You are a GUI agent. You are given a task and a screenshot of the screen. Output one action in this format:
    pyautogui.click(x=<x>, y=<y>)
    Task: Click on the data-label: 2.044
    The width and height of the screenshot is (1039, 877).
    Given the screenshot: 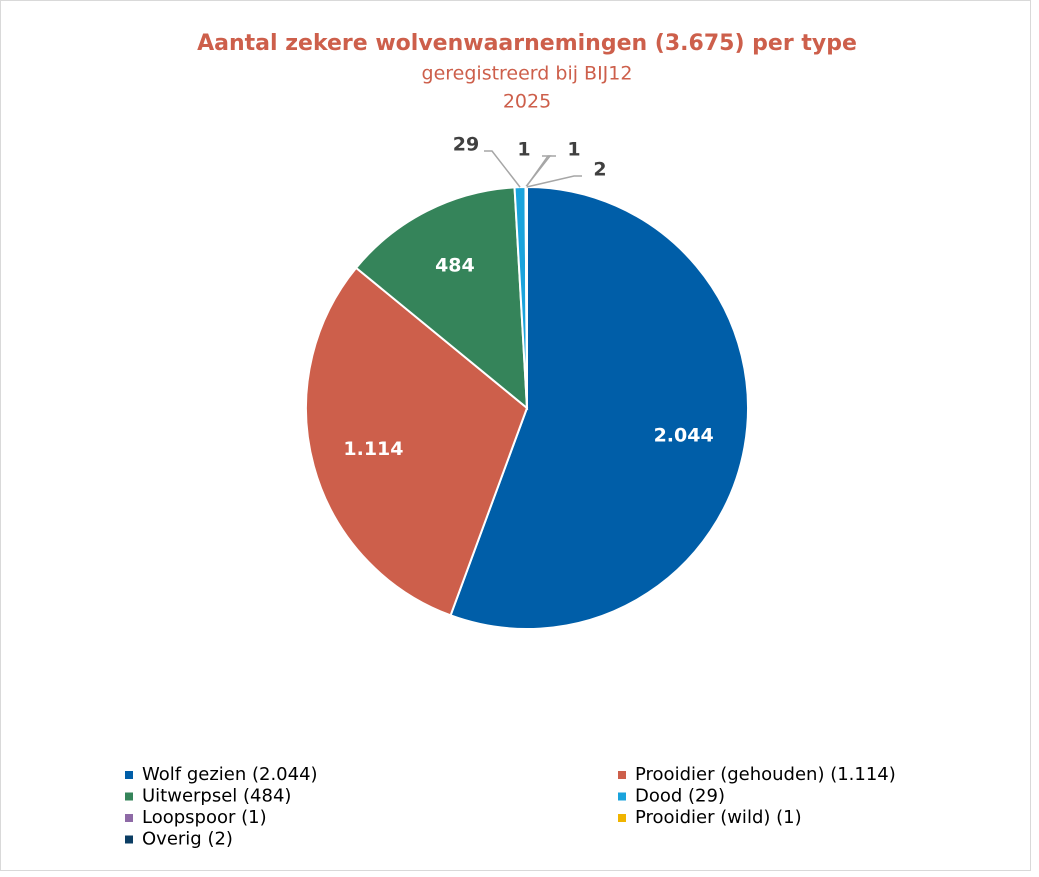 What is the action you would take?
    pyautogui.click(x=684, y=435)
    